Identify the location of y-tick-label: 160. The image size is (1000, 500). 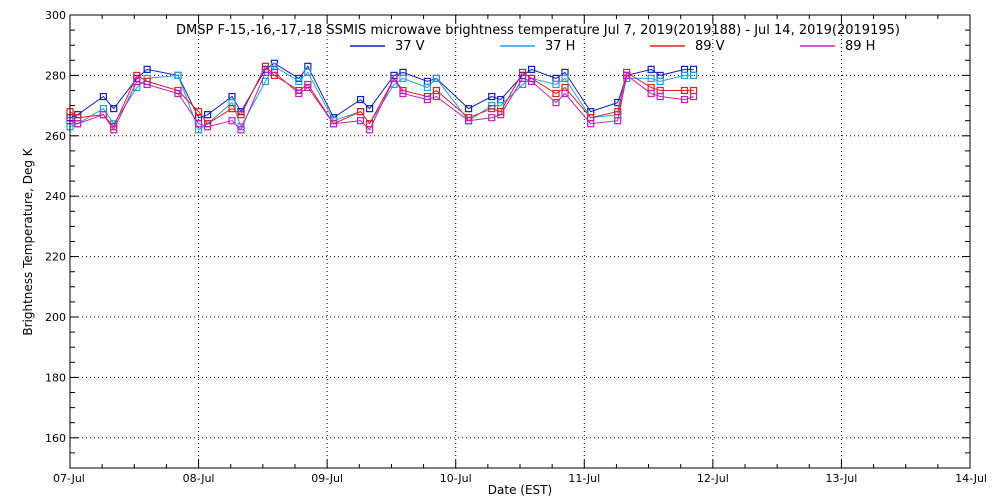
(55, 438).